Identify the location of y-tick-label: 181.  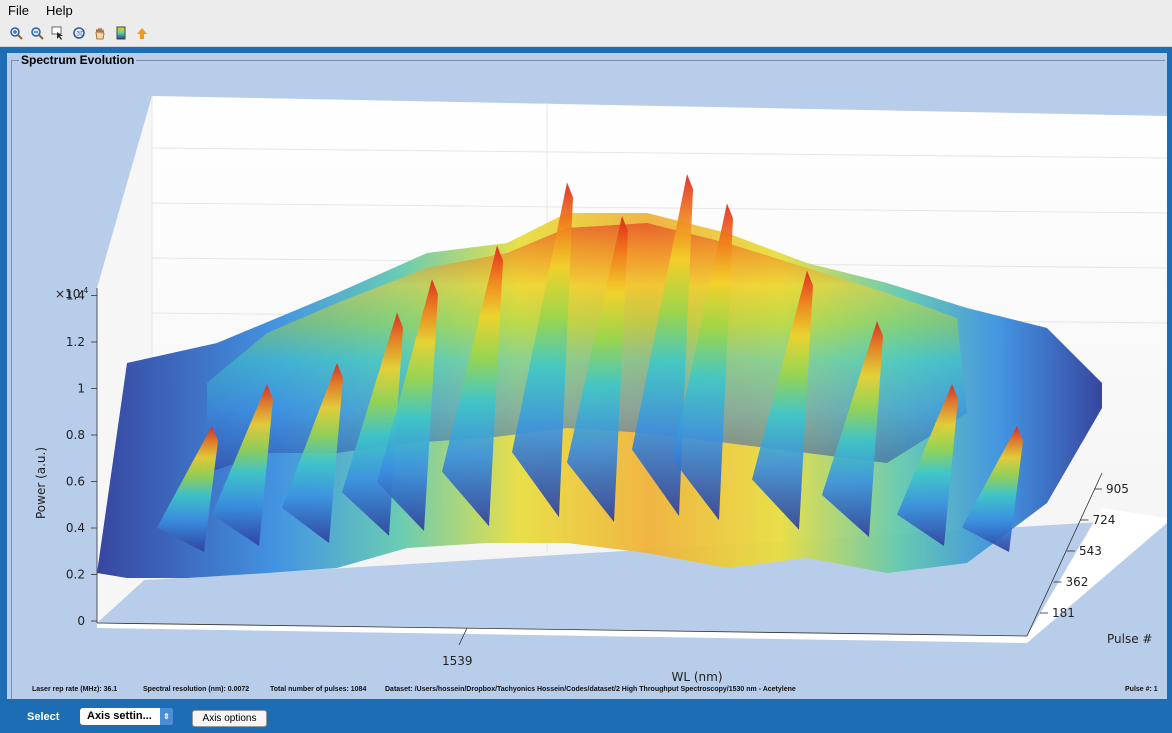
(1063, 613).